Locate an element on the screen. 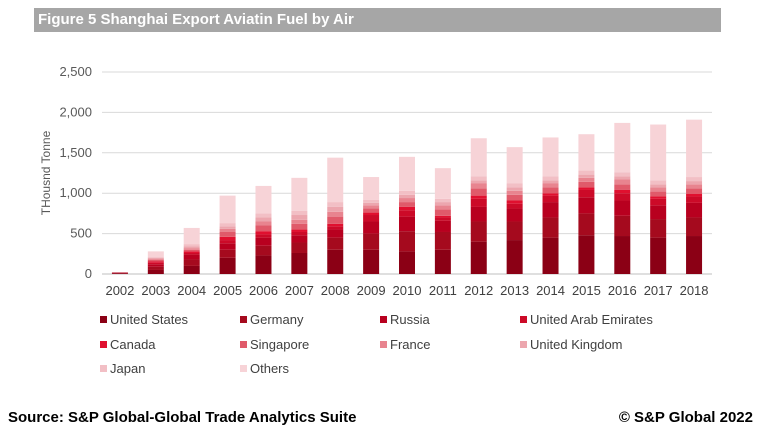 This screenshot has height=443, width=783. x-tick-label: 2015 is located at coordinates (586, 290).